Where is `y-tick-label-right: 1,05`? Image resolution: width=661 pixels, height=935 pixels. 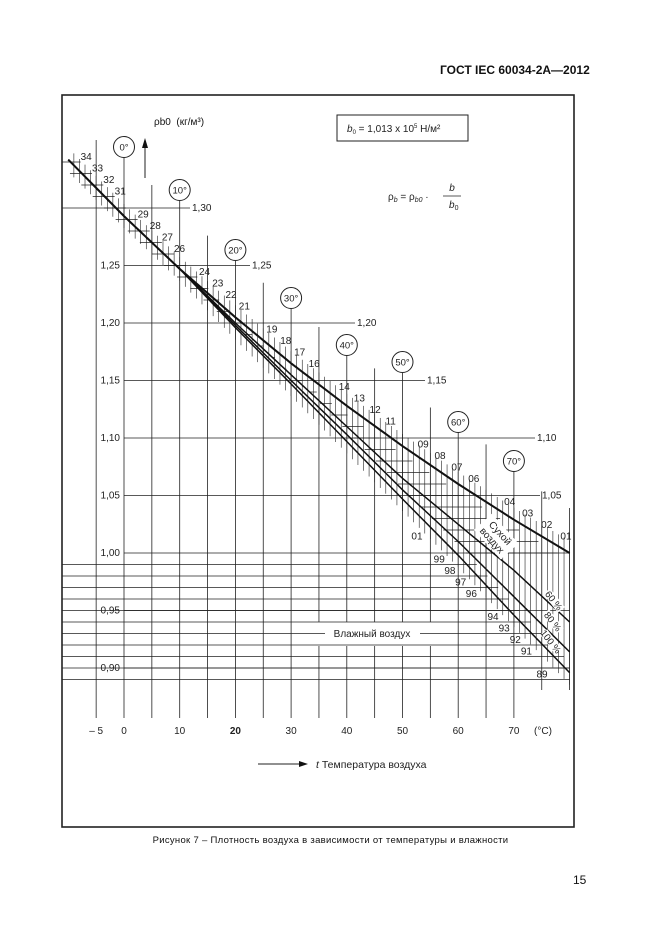
y-tick-label-right: 1,05 is located at coordinates (552, 496).